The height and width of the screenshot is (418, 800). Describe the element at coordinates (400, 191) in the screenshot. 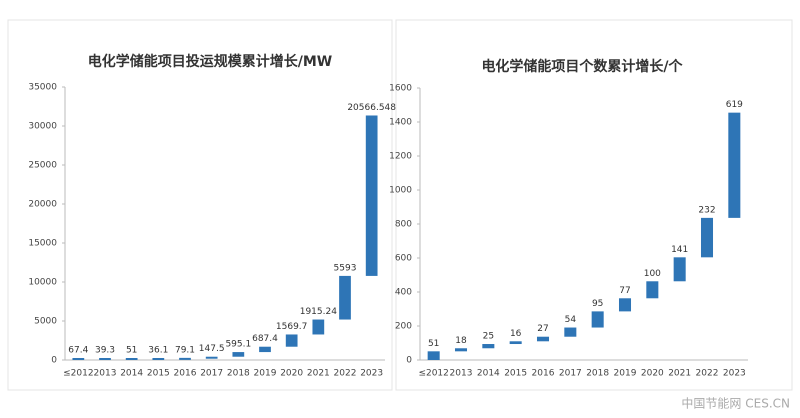

I see `y-tick-label: 1000` at that location.